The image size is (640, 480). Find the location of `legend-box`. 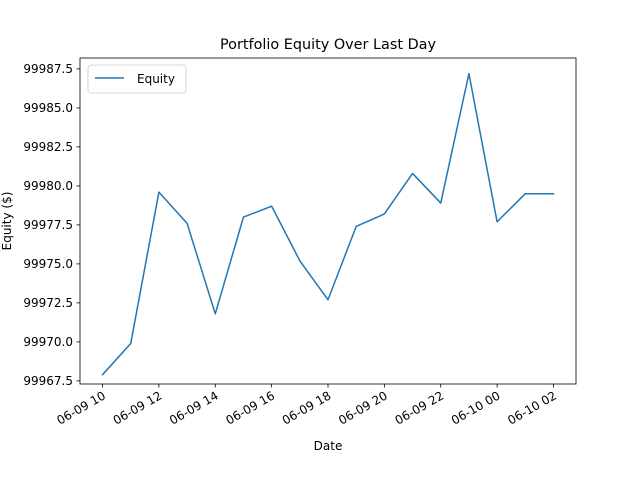

legend-box is located at coordinates (137, 79).